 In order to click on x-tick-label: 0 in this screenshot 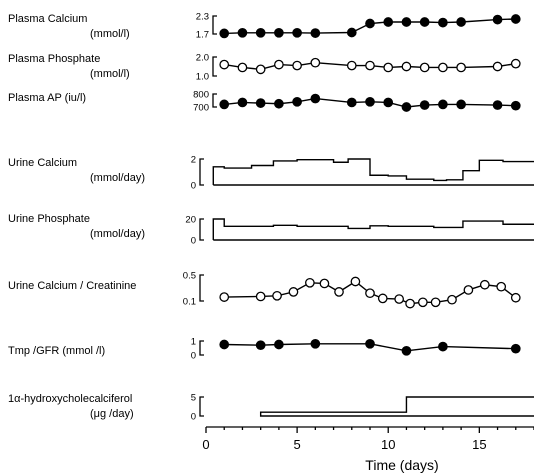, I will do `click(205, 444)`.